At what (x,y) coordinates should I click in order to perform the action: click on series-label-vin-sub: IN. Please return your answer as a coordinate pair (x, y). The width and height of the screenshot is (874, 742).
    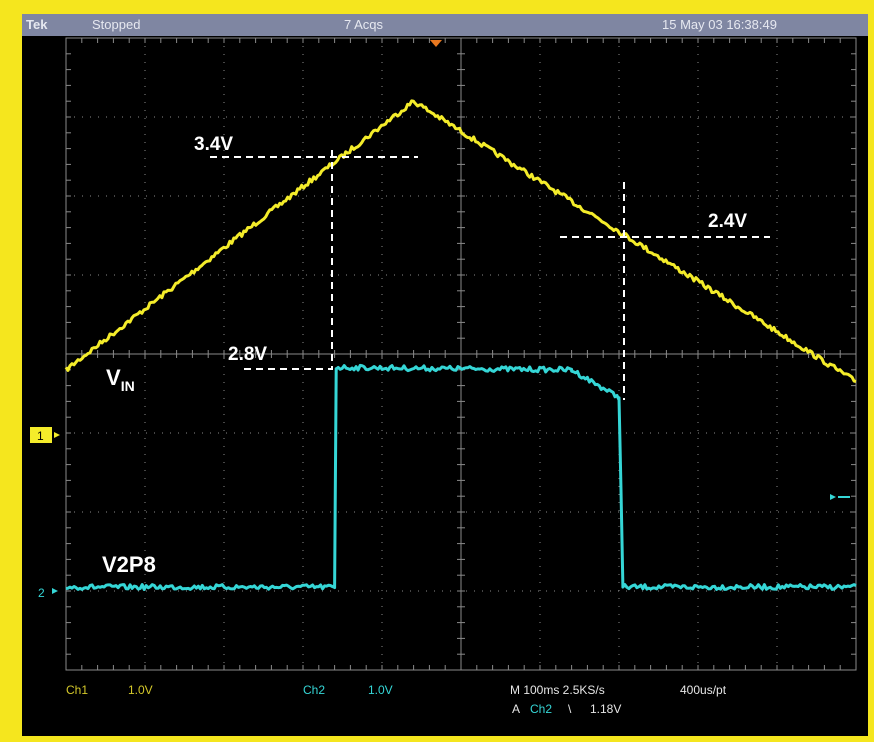
    Looking at the image, I should click on (128, 386).